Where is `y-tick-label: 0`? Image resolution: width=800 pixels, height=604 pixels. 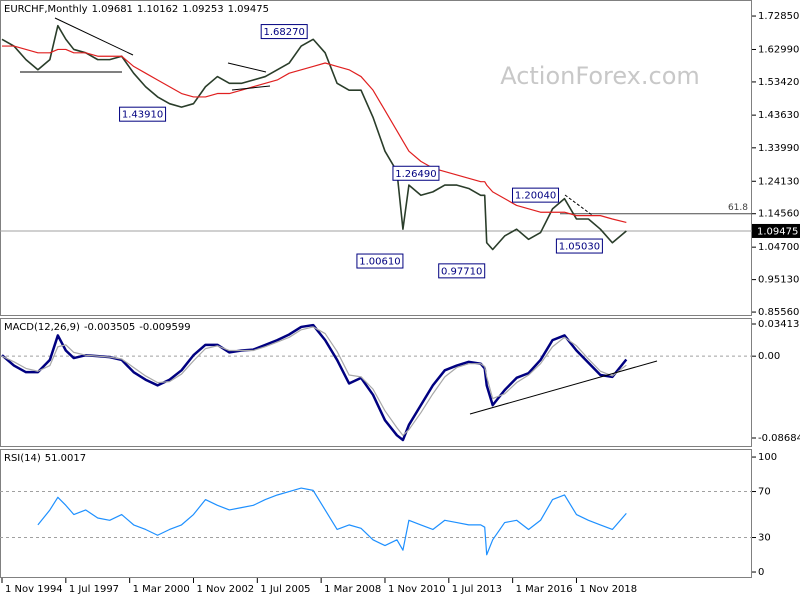 y-tick-label: 0 is located at coordinates (761, 572).